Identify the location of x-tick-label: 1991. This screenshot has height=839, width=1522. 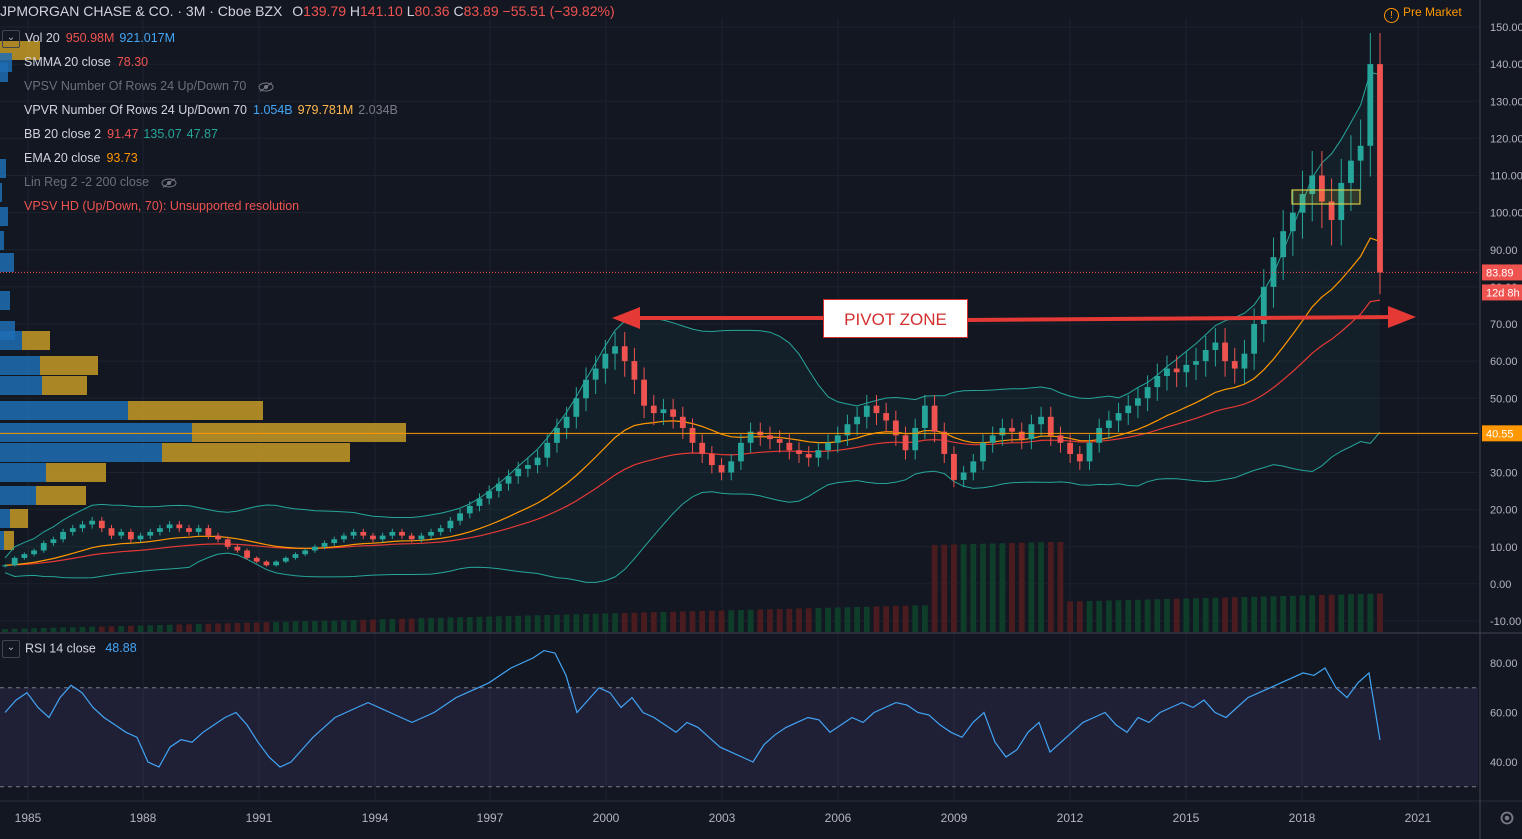
(259, 818).